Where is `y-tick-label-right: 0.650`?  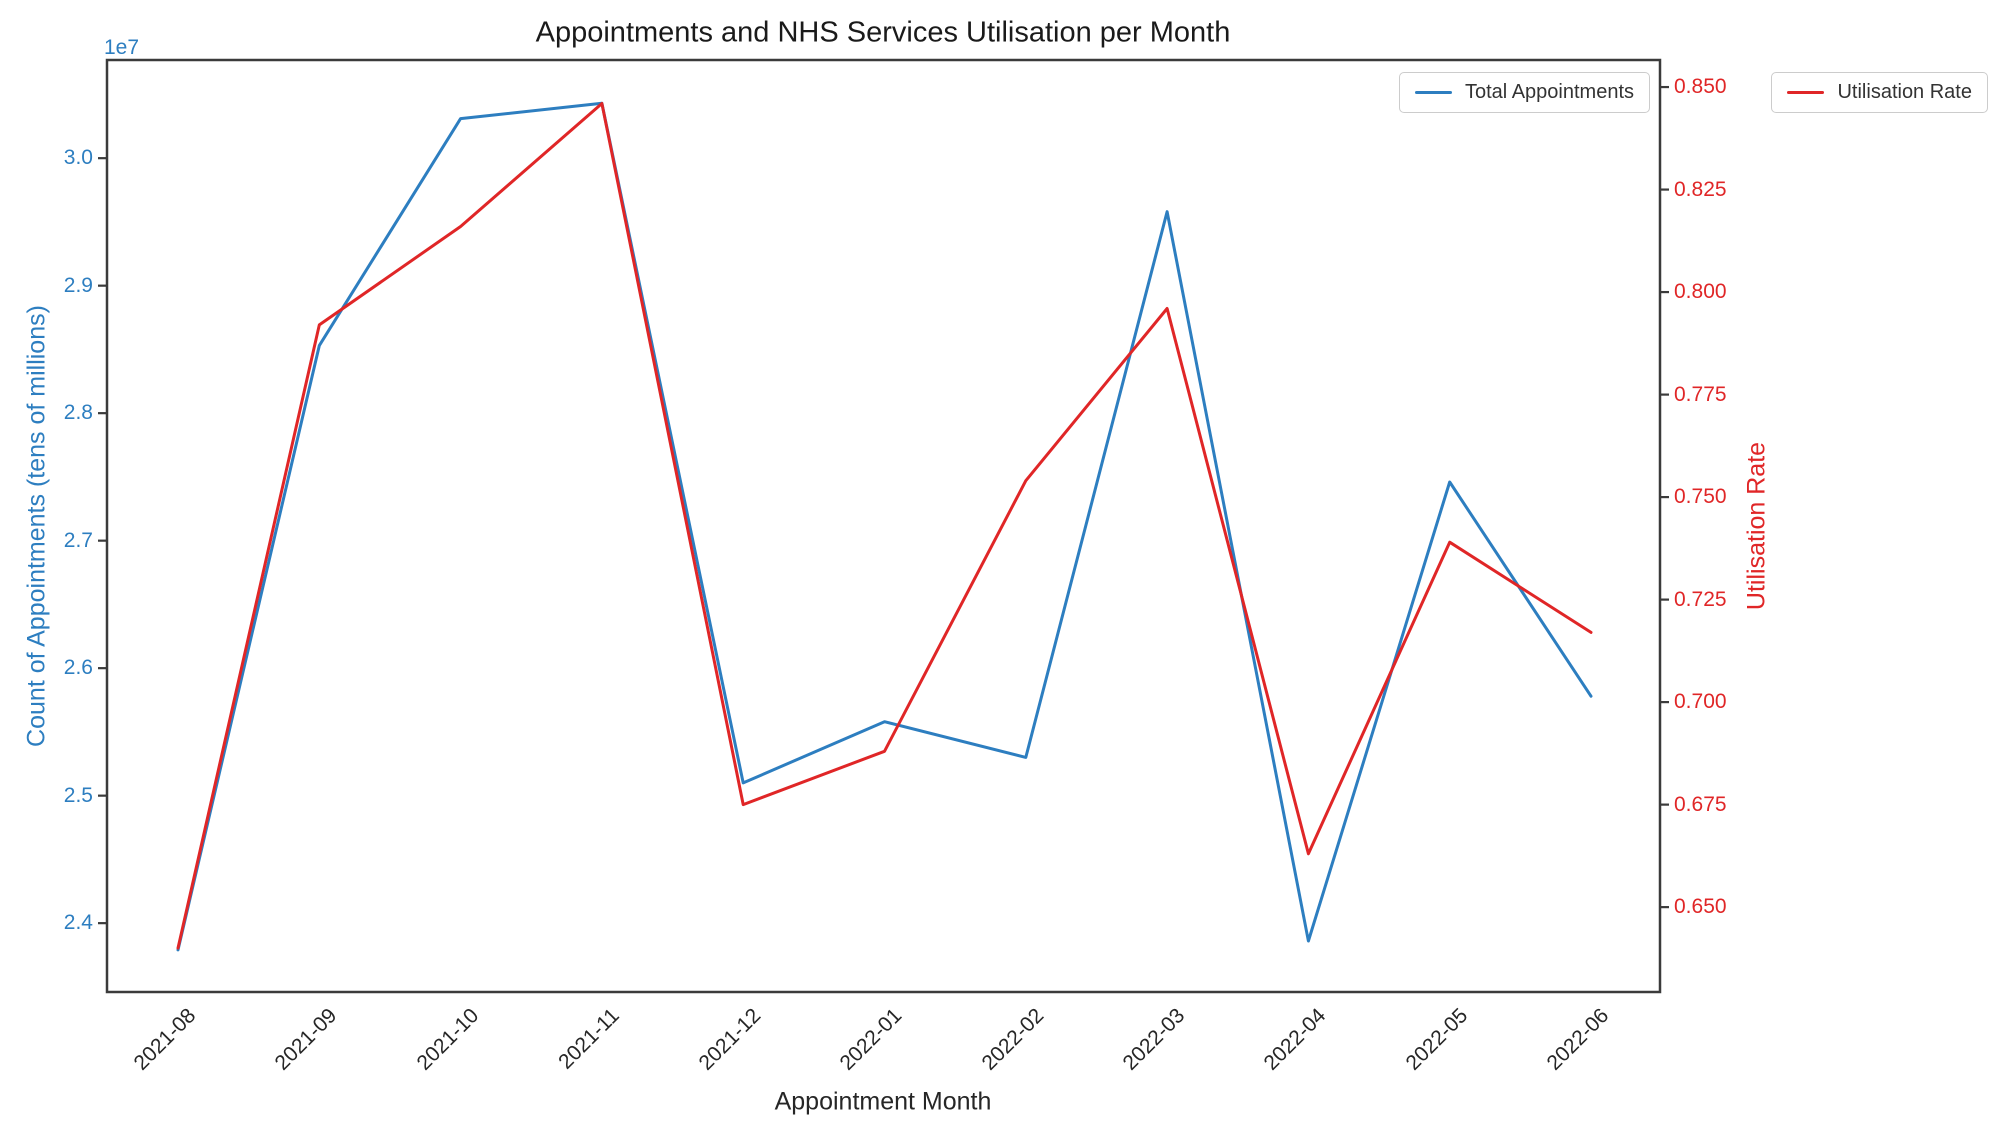
y-tick-label-right: 0.650 is located at coordinates (1700, 907).